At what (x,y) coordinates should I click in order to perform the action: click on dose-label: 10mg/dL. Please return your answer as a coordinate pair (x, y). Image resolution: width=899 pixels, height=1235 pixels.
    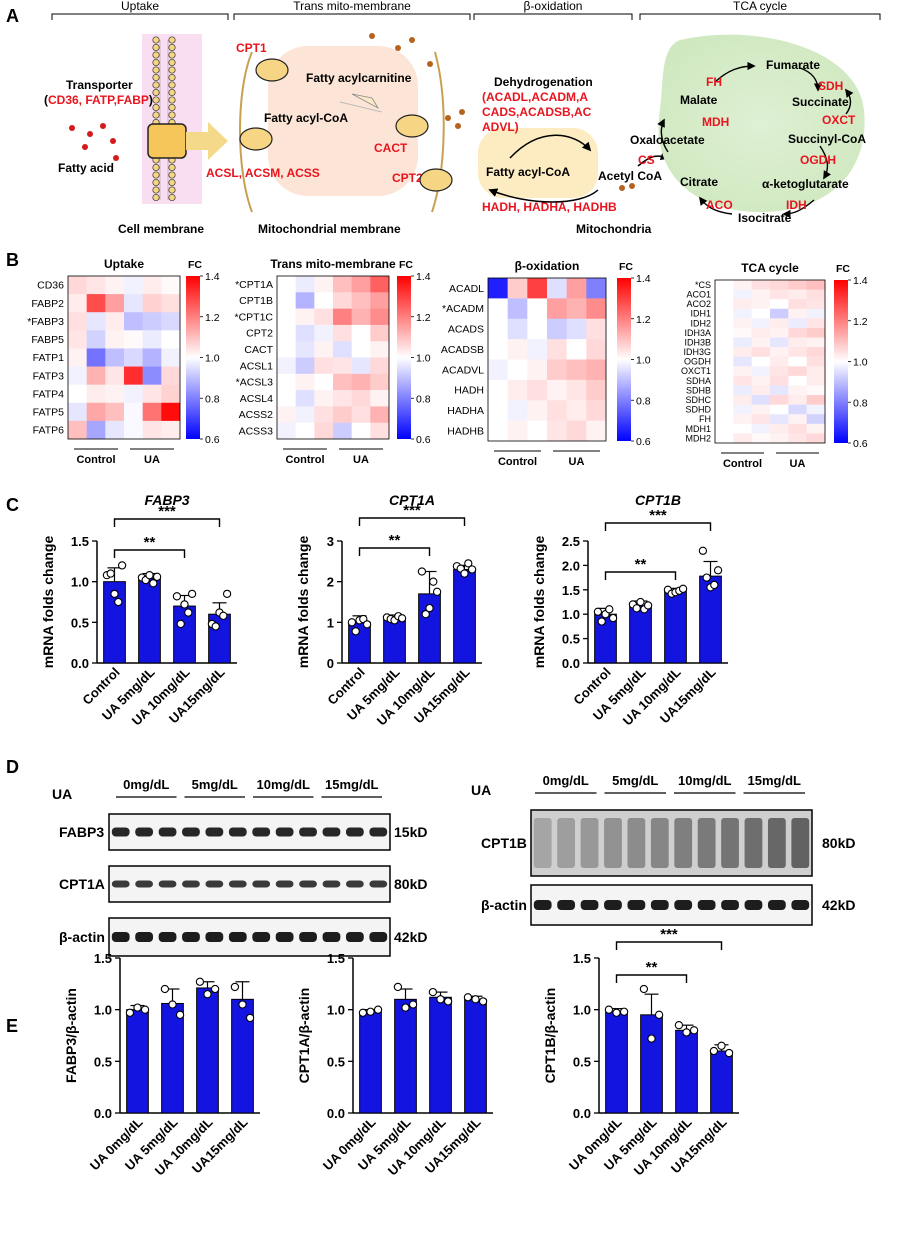
    Looking at the image, I should click on (705, 780).